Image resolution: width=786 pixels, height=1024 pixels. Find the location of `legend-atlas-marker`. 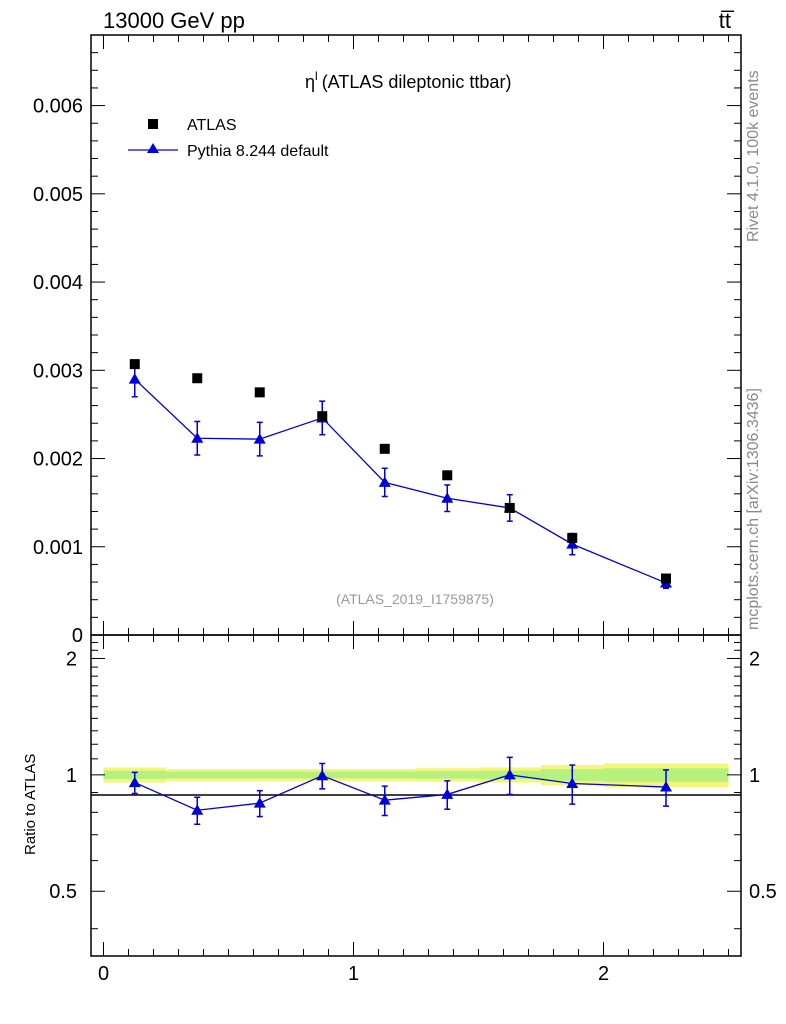

legend-atlas-marker is located at coordinates (153, 124).